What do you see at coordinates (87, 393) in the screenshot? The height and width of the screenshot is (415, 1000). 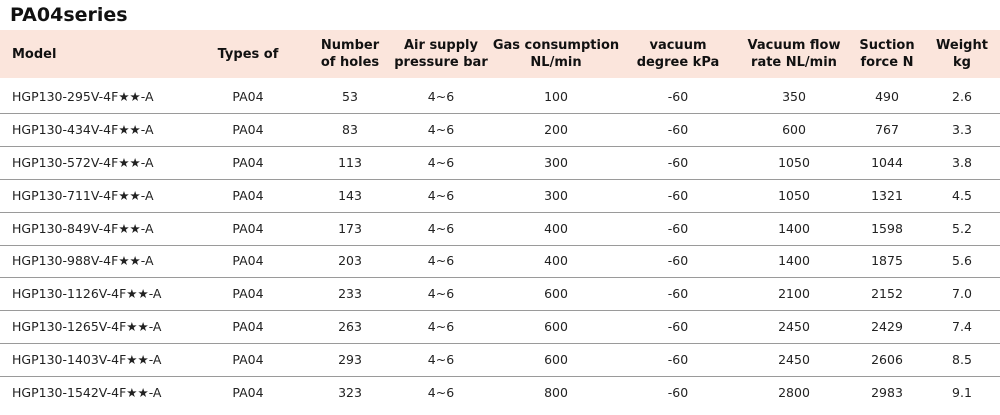 I see `table-cell: HGP130-1542V-4F★★-A` at bounding box center [87, 393].